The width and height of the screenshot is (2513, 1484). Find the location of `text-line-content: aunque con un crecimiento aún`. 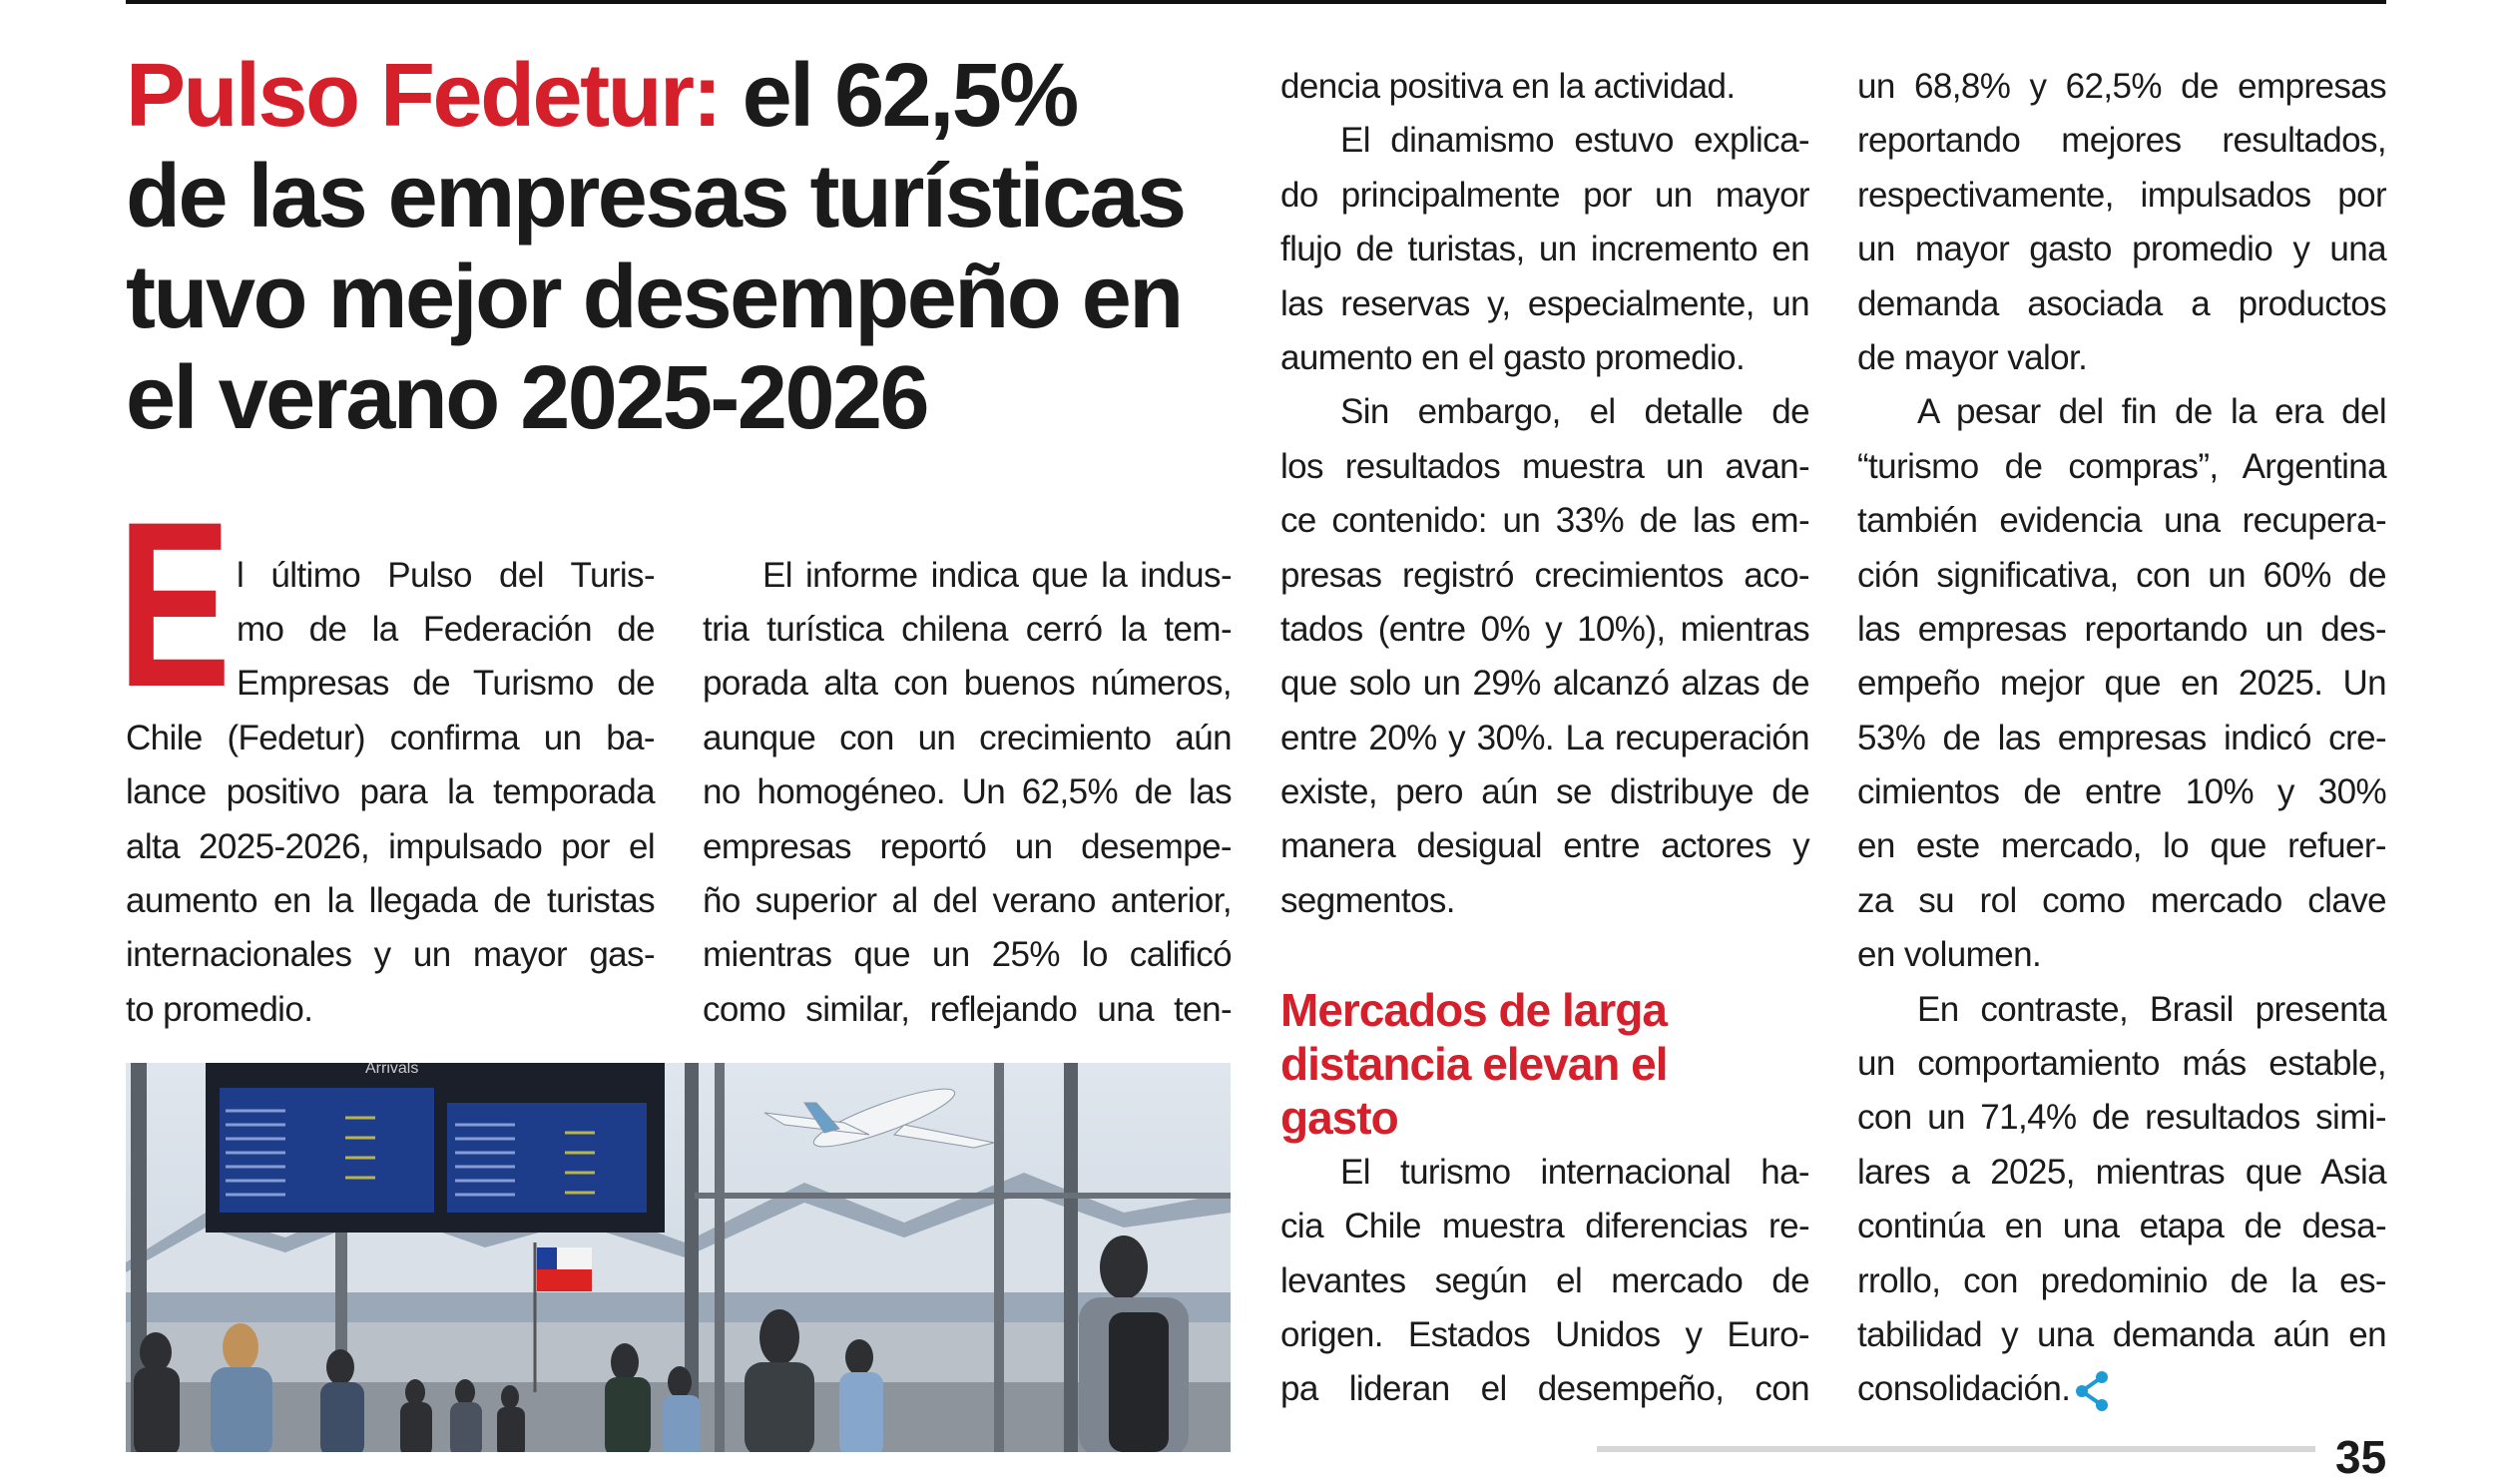

text-line-content: aunque con un crecimiento aún is located at coordinates (968, 737).